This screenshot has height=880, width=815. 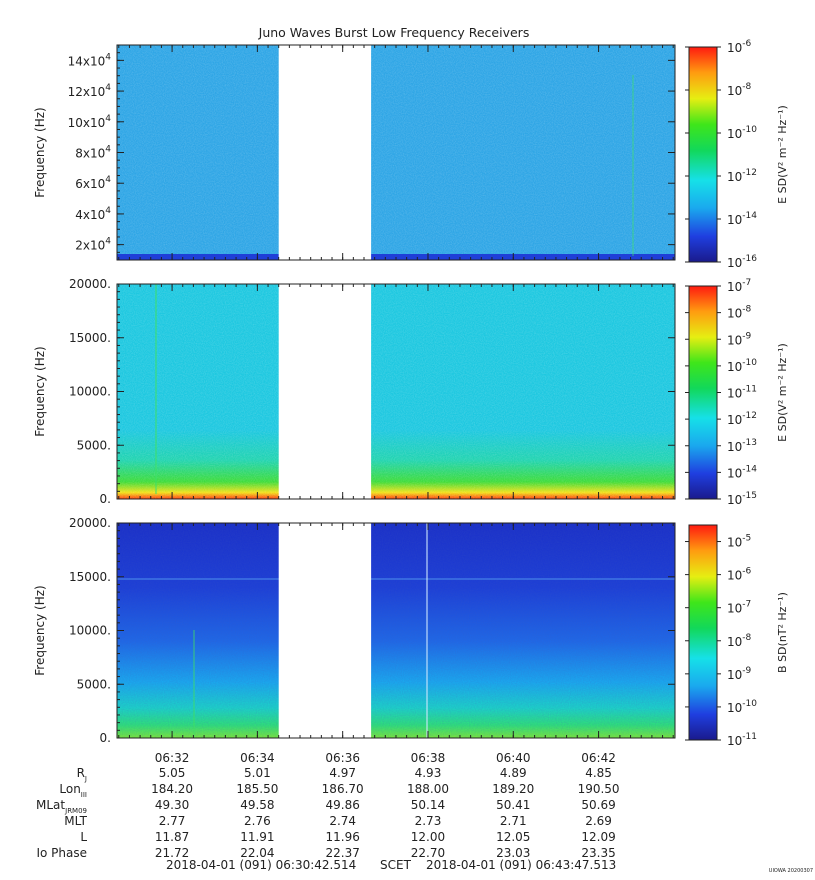 What do you see at coordinates (342, 805) in the screenshot?
I see `ephemeris-value: 49.86` at bounding box center [342, 805].